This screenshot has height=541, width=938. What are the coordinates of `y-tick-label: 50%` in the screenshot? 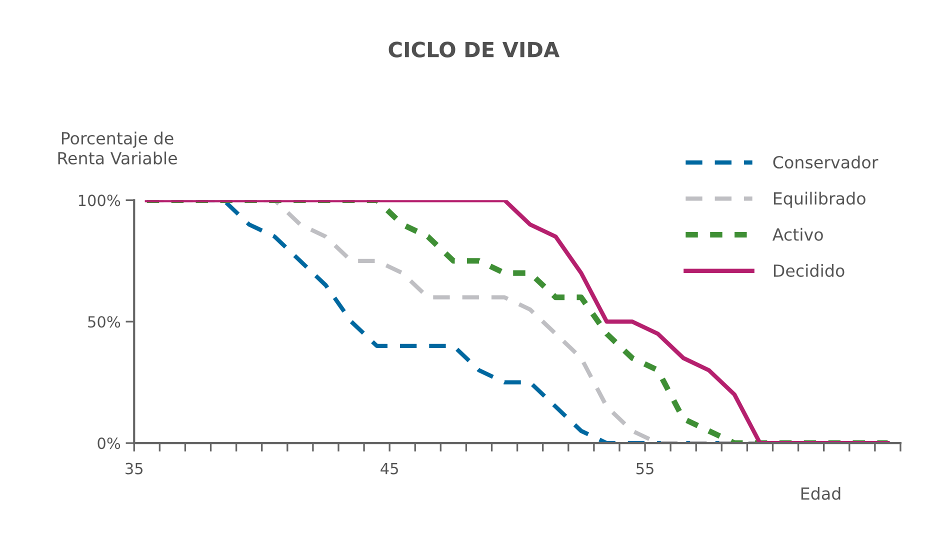 It's located at (104, 322).